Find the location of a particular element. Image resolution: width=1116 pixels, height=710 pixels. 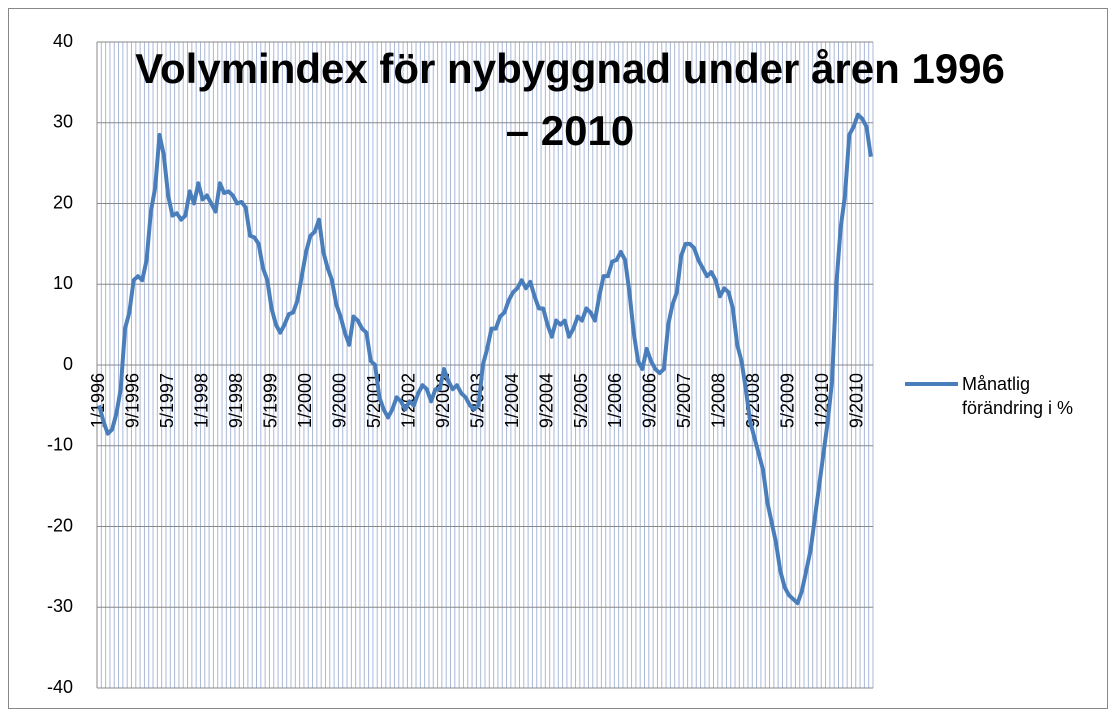

y-tick-label: -40 is located at coordinates (60, 687).